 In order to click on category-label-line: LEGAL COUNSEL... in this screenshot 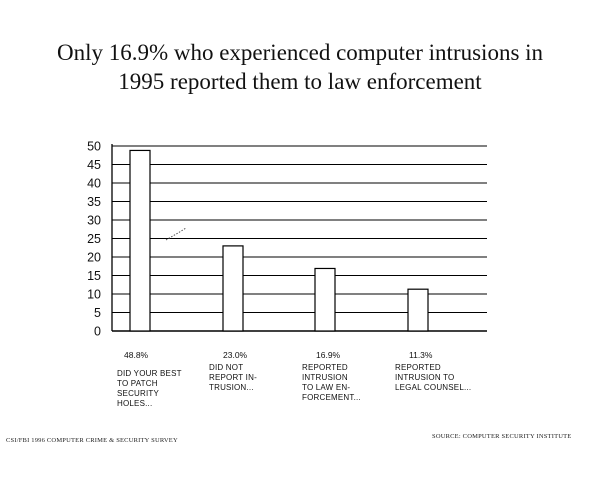, I will do `click(433, 387)`.